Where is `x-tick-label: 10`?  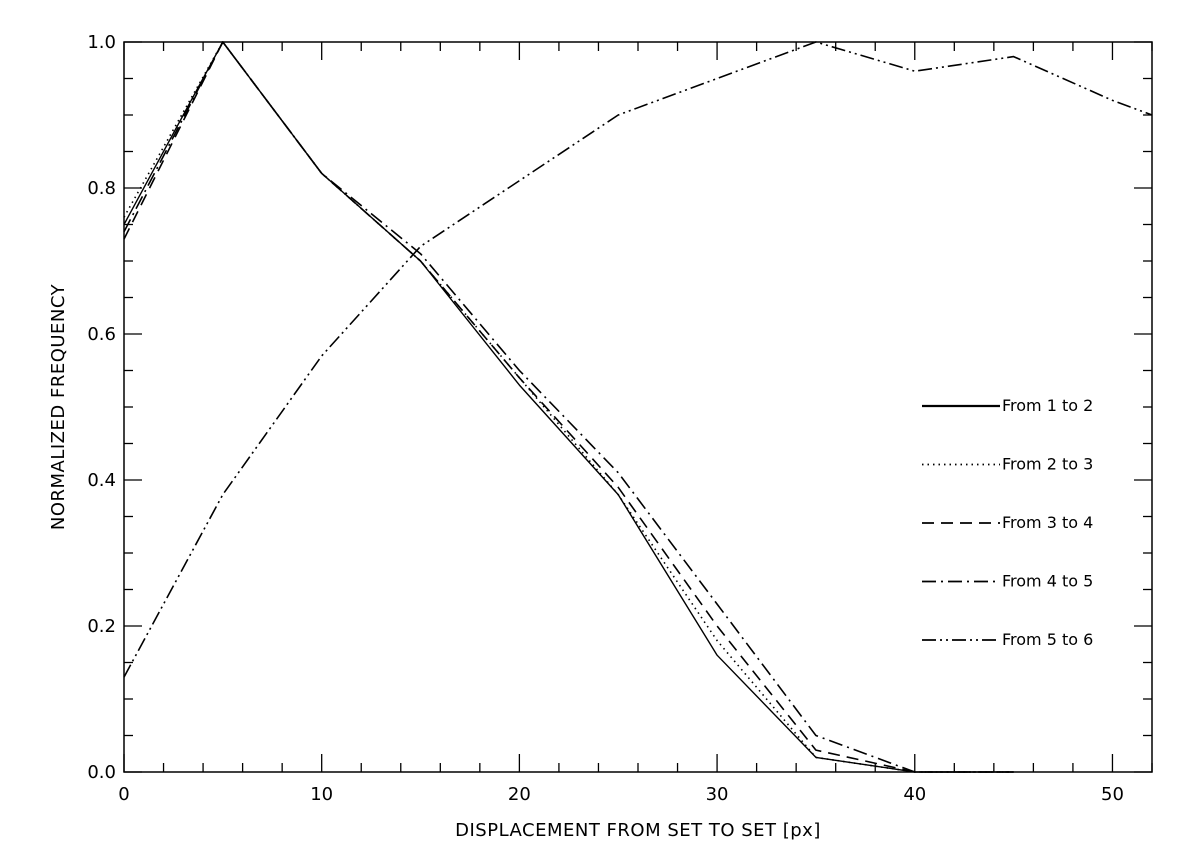
x-tick-label: 10 is located at coordinates (321, 794).